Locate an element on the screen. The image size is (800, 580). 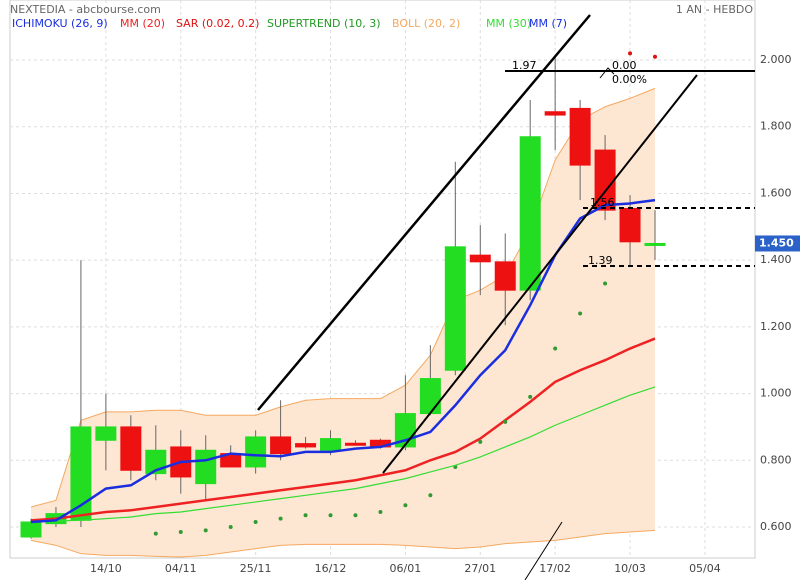
annotation: 1.56 is located at coordinates (602, 202).